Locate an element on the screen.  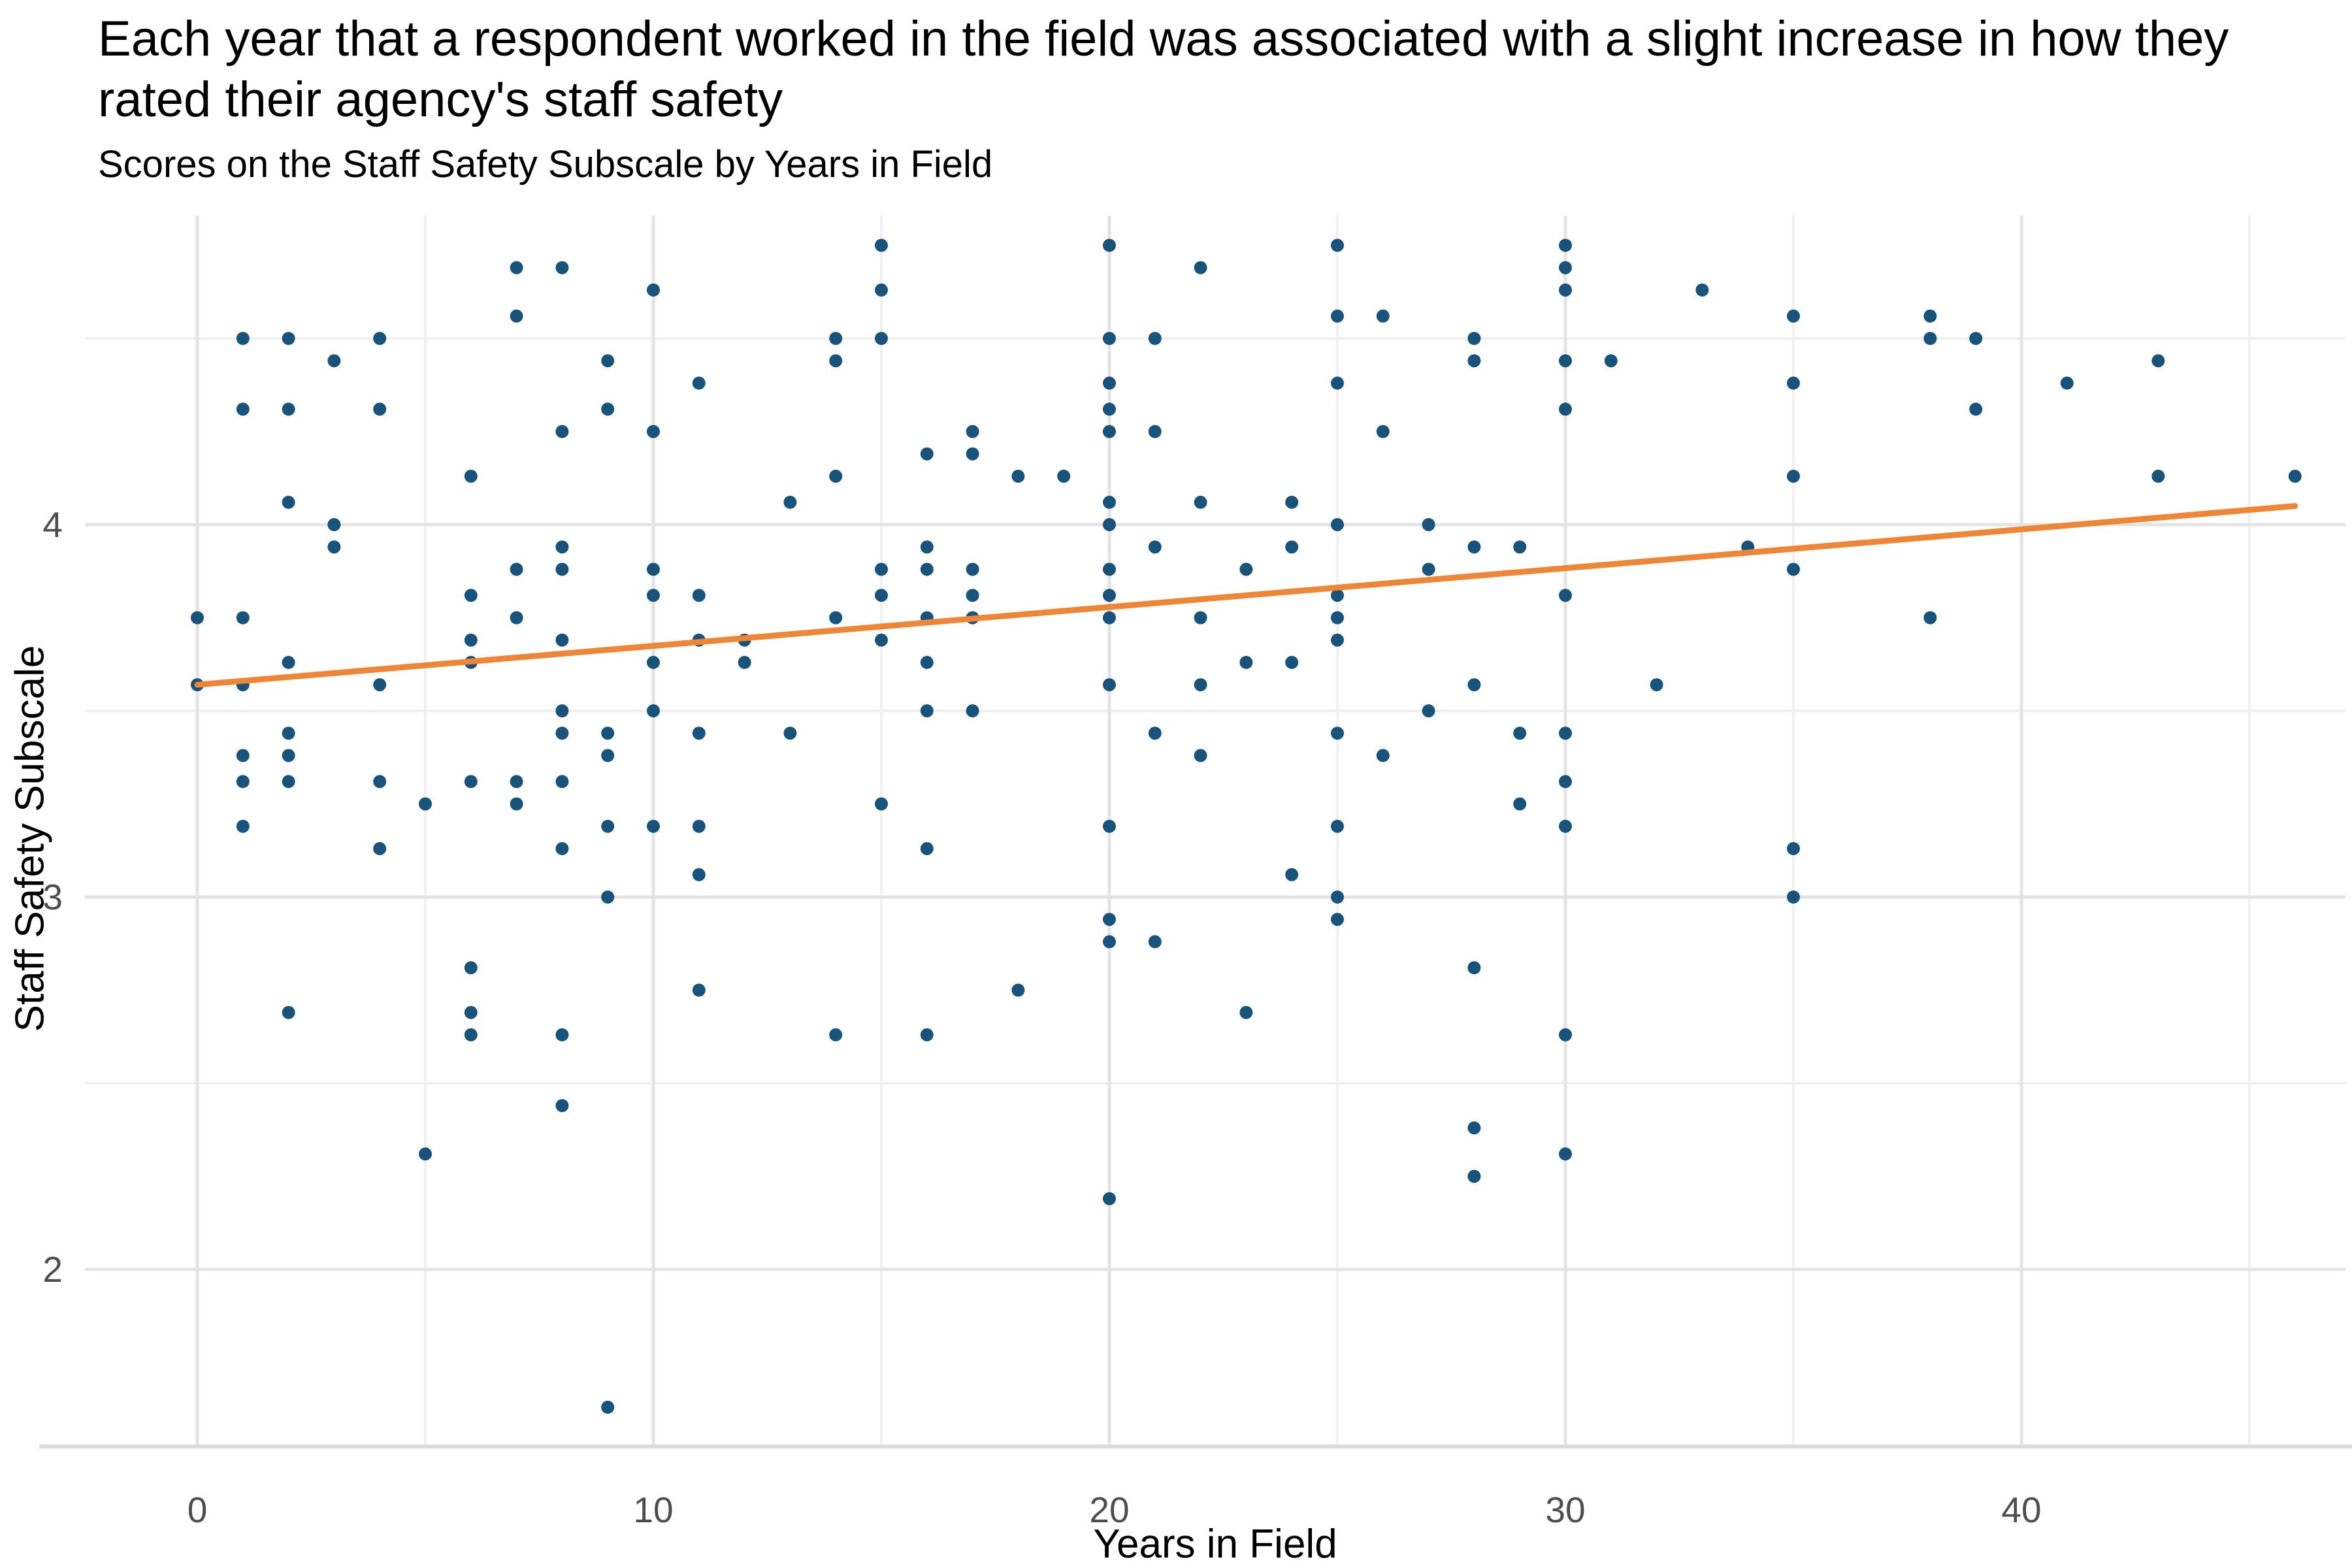
x-tick-label: 10 is located at coordinates (653, 1510).